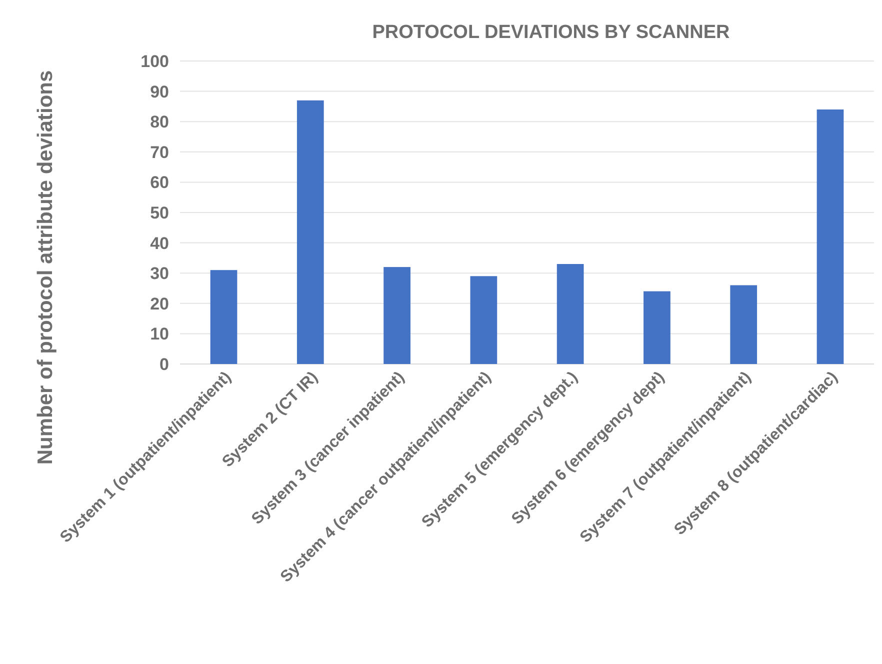  Describe the element at coordinates (159, 92) in the screenshot. I see `y-tick-label: 90` at that location.